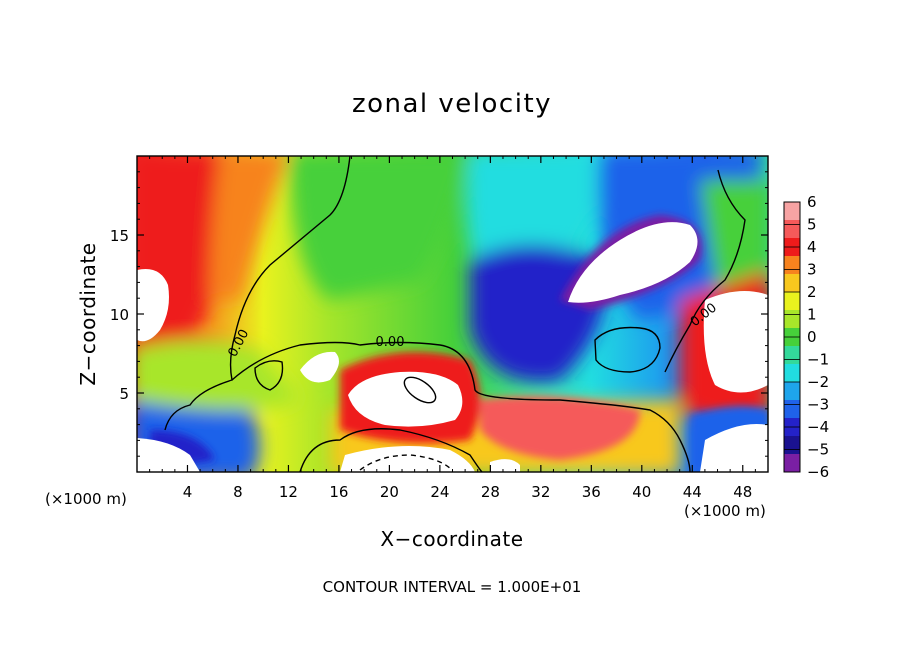 Image resolution: width=904 pixels, height=654 pixels. I want to click on x-tick-label: 12, so click(288, 492).